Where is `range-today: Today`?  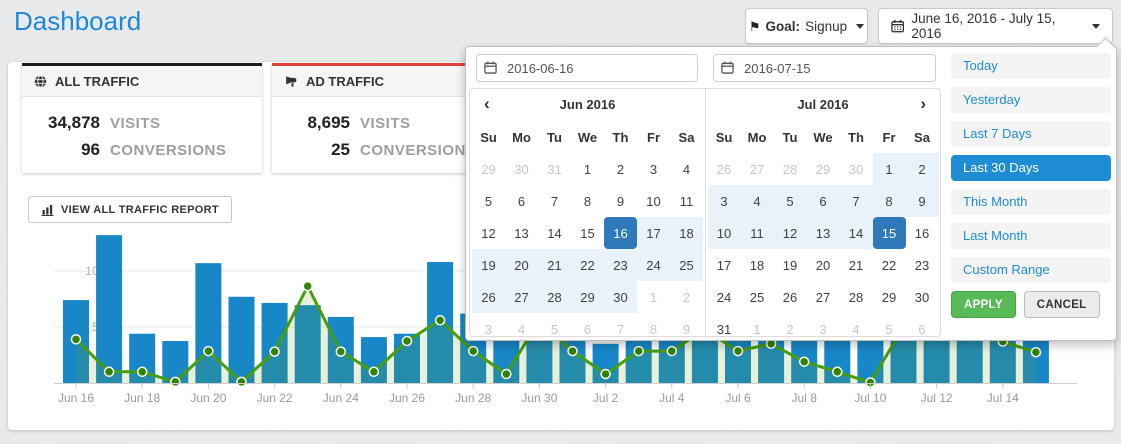 range-today: Today is located at coordinates (1031, 66).